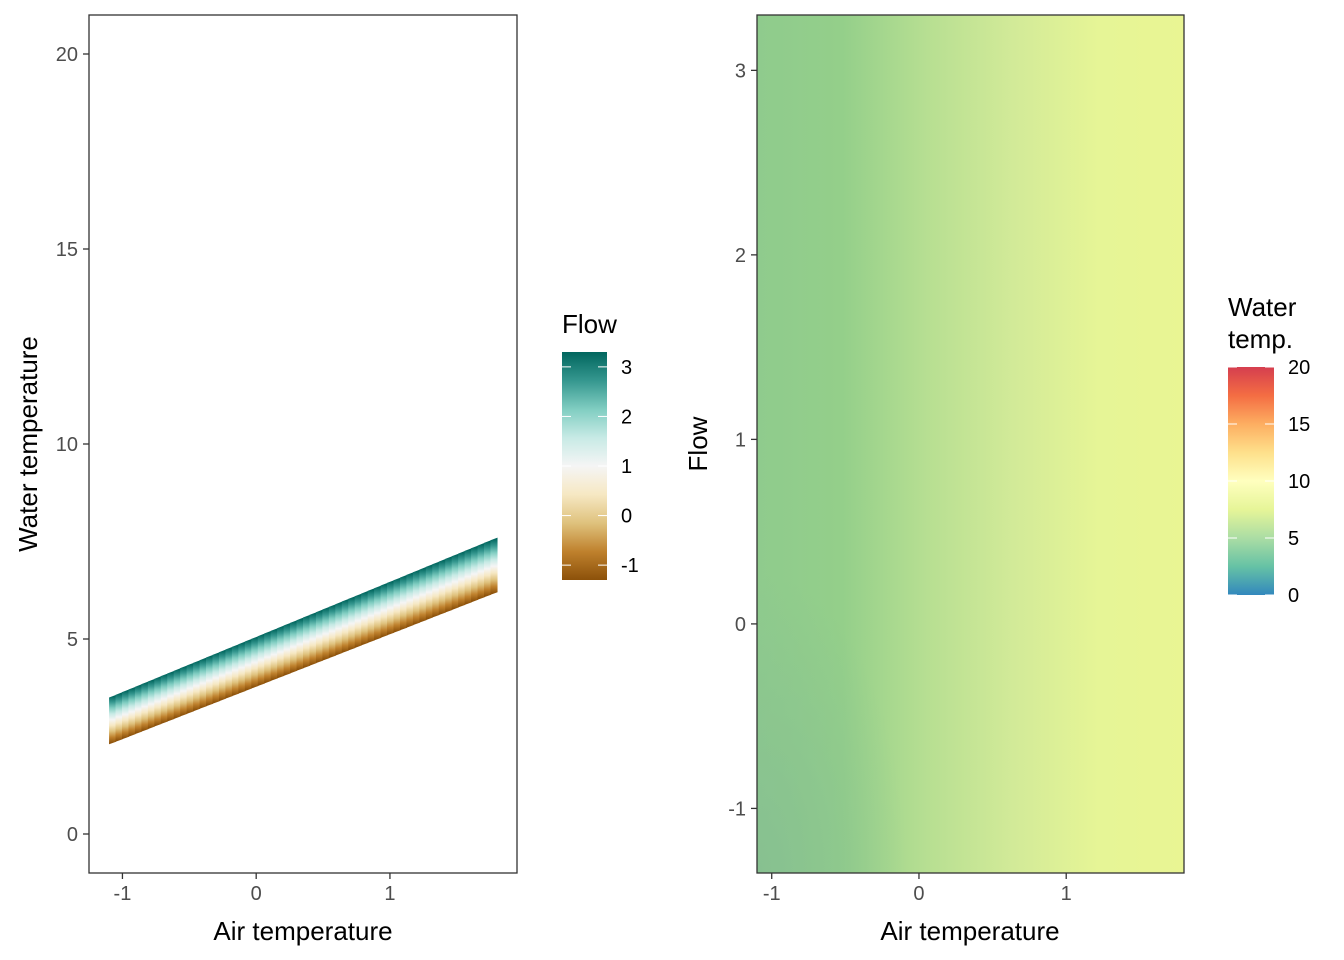  I want to click on left-x-axis: -1 0 1, so click(255, 889).